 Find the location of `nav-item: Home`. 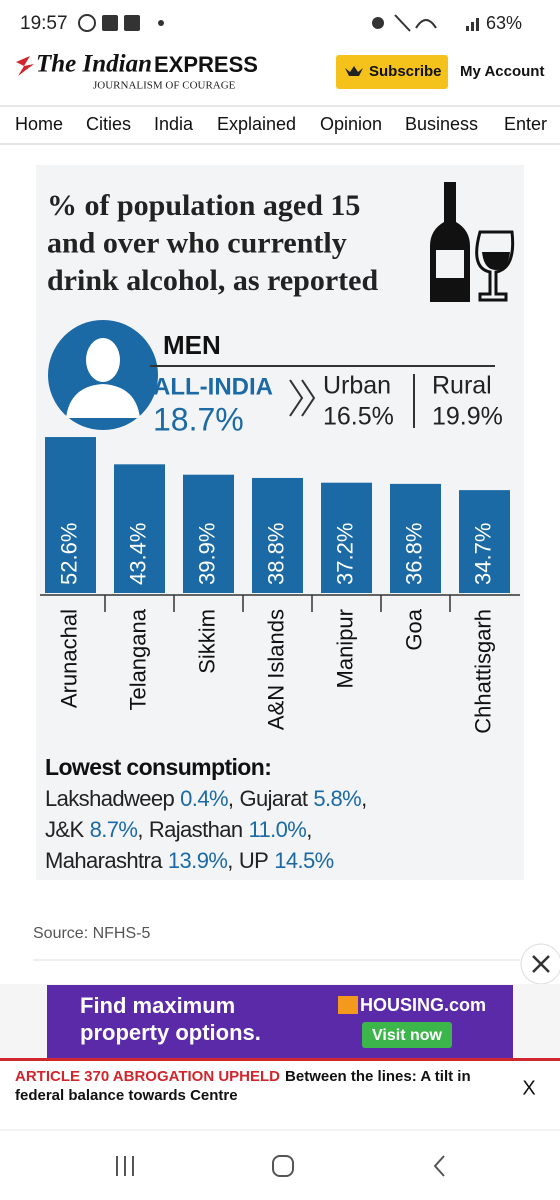

nav-item: Home is located at coordinates (39, 124).